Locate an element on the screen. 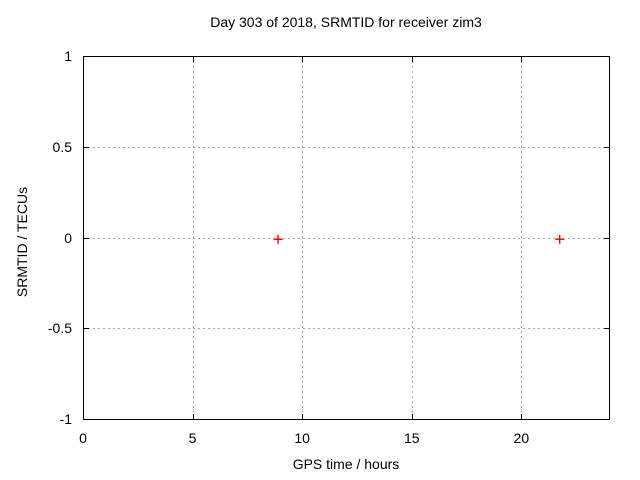  x-tick-label: 15 is located at coordinates (411, 438).